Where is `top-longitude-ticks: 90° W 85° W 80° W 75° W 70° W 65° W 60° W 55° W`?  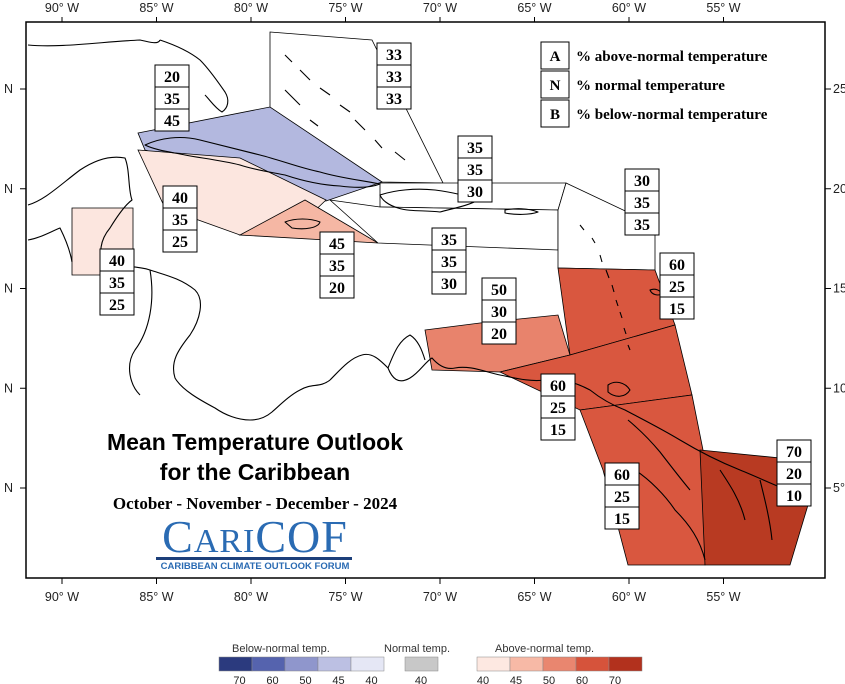 top-longitude-ticks: 90° W 85° W 80° W 75° W 70° W 65° W 60° W 55° W is located at coordinates (393, 11).